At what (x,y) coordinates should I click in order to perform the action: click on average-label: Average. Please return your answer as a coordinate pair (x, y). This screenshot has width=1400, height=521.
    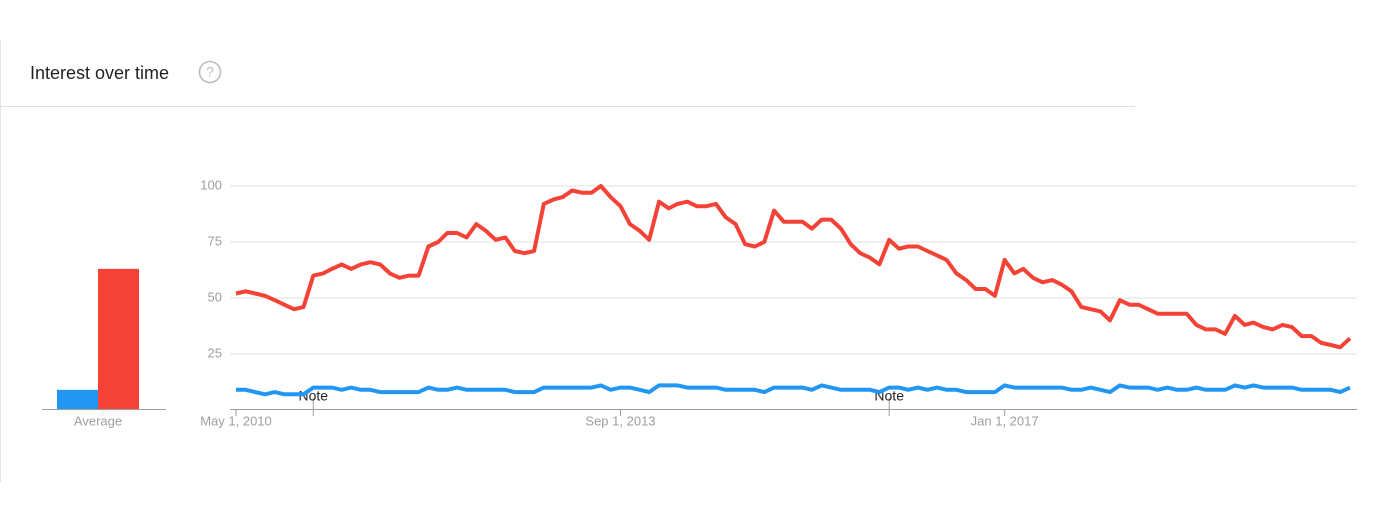
    Looking at the image, I should click on (98, 420).